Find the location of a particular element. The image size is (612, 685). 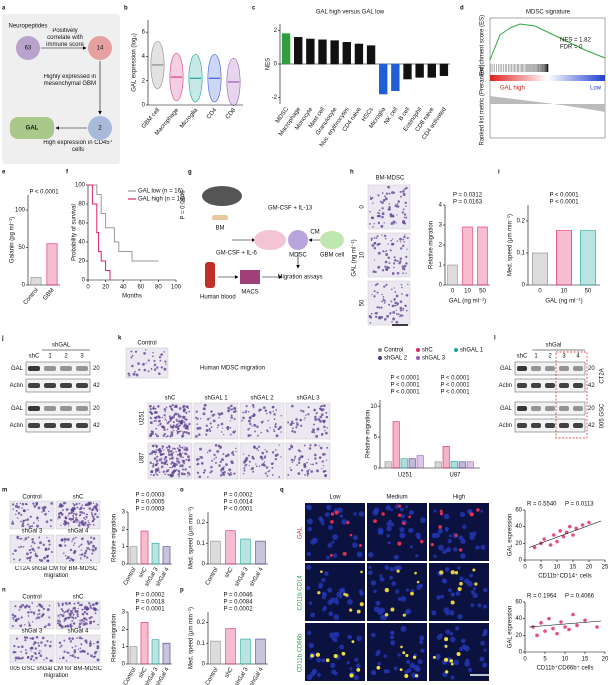

label: 63 is located at coordinates (28, 49).